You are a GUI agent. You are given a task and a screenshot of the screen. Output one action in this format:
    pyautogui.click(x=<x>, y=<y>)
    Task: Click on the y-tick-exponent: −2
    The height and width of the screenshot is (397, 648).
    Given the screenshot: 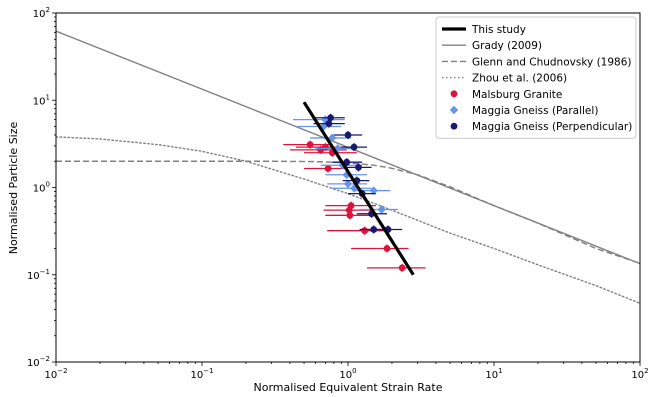 What is the action you would take?
    pyautogui.click(x=45, y=359)
    